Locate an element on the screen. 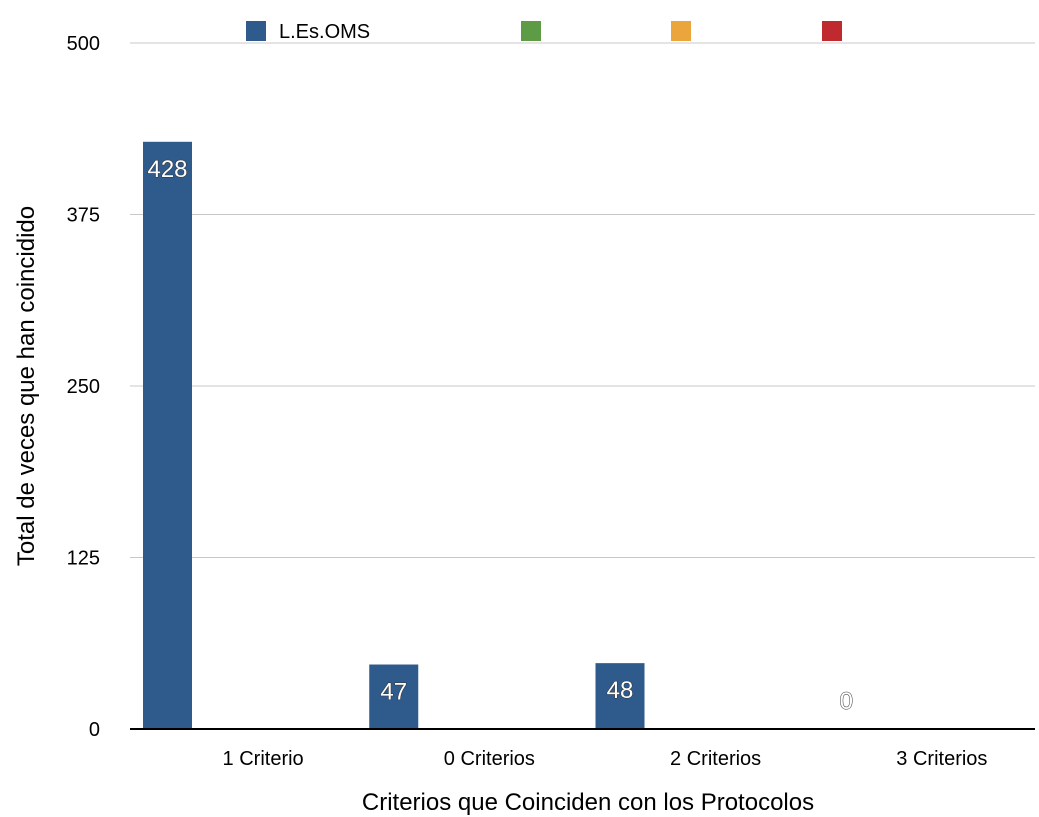 This screenshot has height=817, width=1039. y-tick-label: 250 is located at coordinates (83, 387).